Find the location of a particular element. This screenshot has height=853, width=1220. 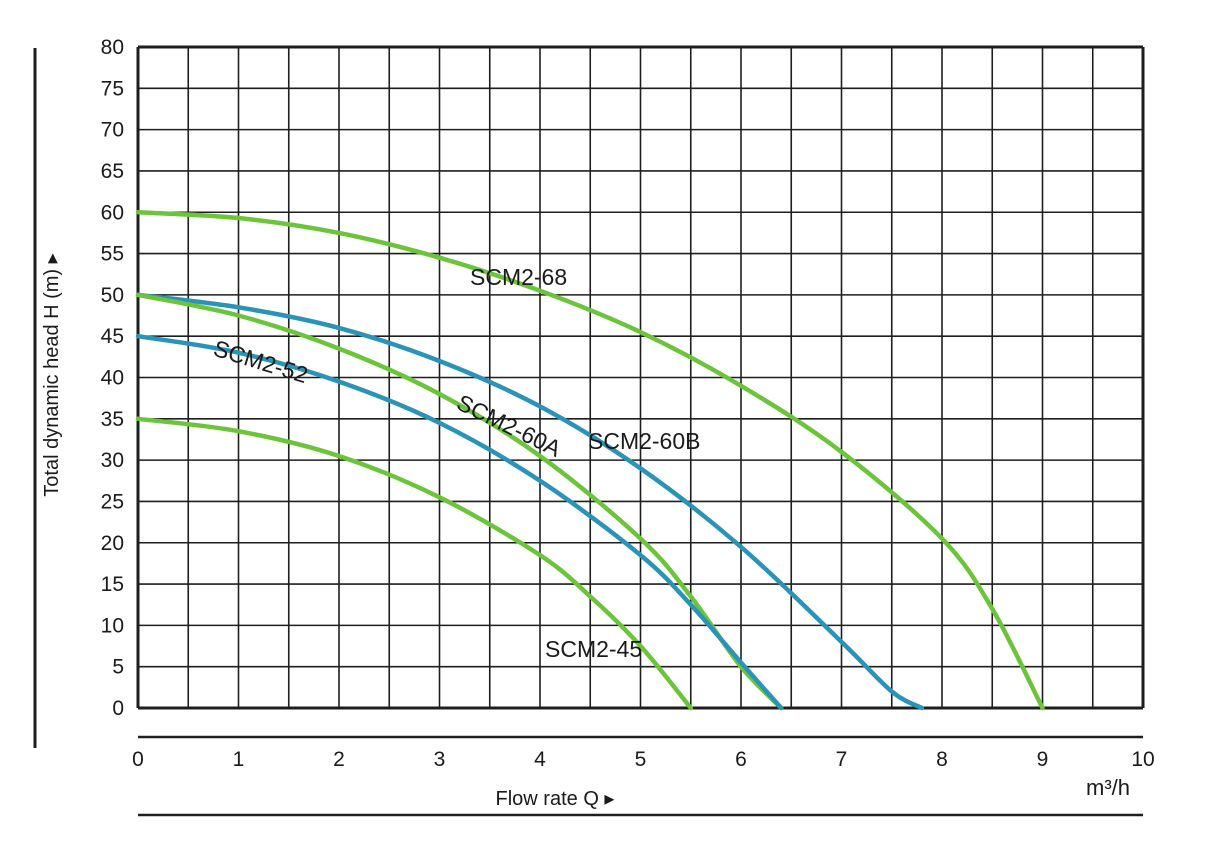

y-tick-label: 65 is located at coordinates (112, 171).